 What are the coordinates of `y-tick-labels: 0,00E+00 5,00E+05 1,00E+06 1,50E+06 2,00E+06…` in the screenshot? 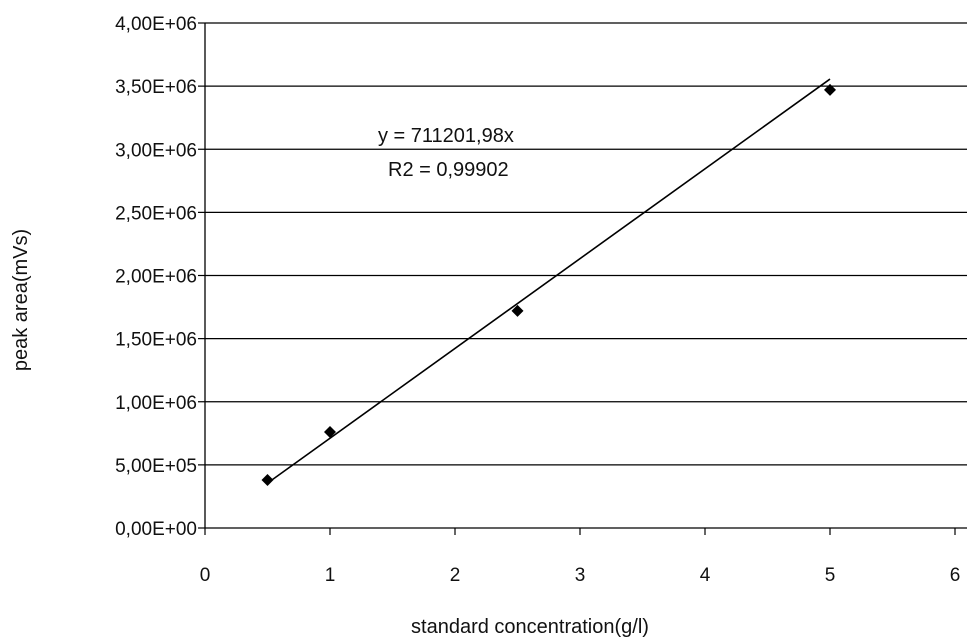 It's located at (156, 277).